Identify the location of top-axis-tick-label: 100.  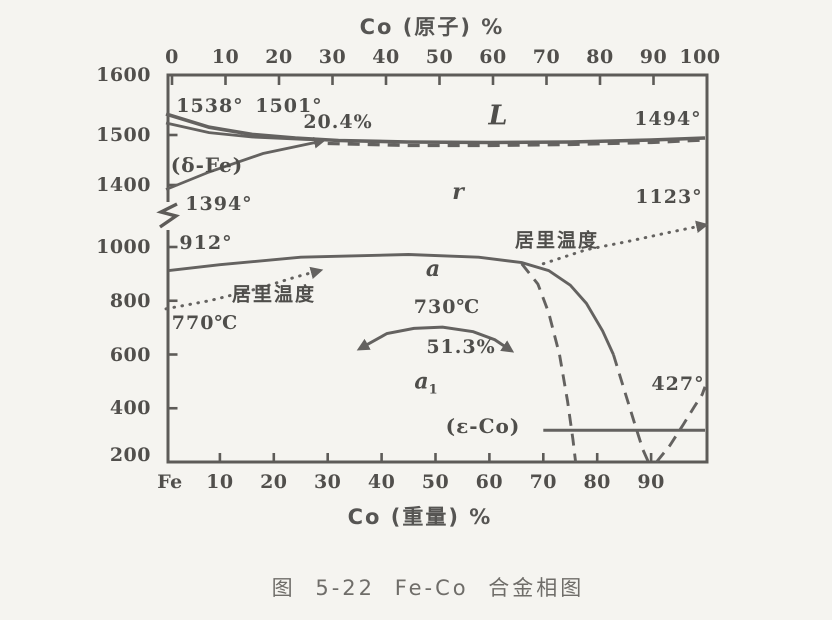
(700, 57).